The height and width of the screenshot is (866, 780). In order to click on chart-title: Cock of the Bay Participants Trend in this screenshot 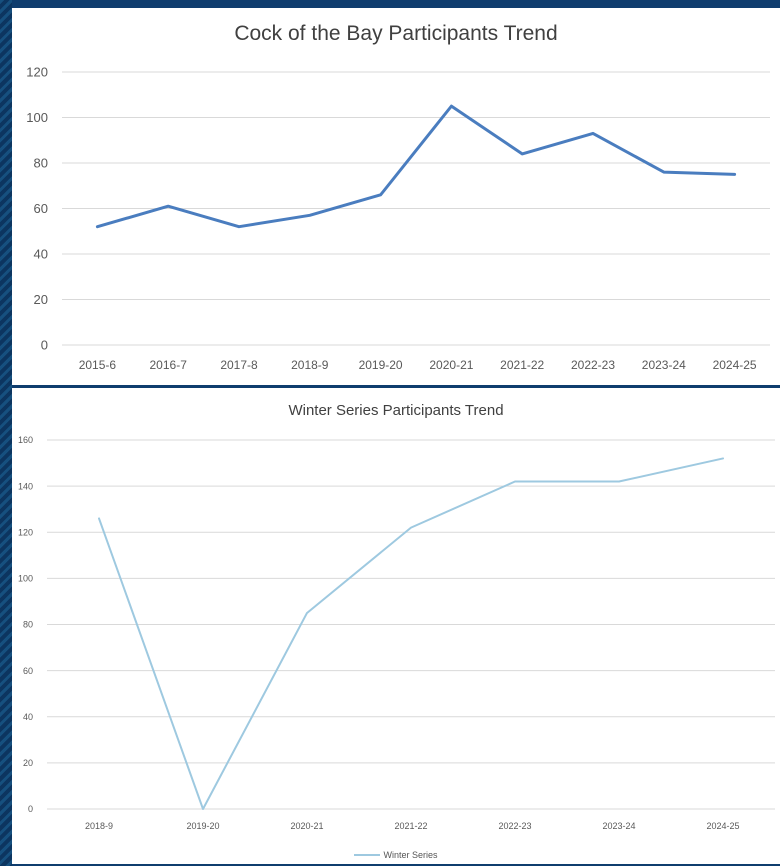, I will do `click(396, 33)`.